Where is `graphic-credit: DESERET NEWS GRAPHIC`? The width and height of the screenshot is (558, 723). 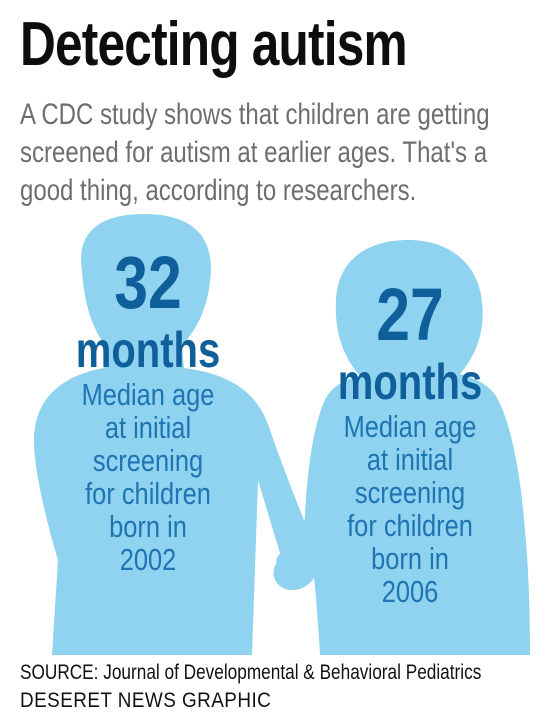 graphic-credit: DESERET NEWS GRAPHIC is located at coordinates (146, 700).